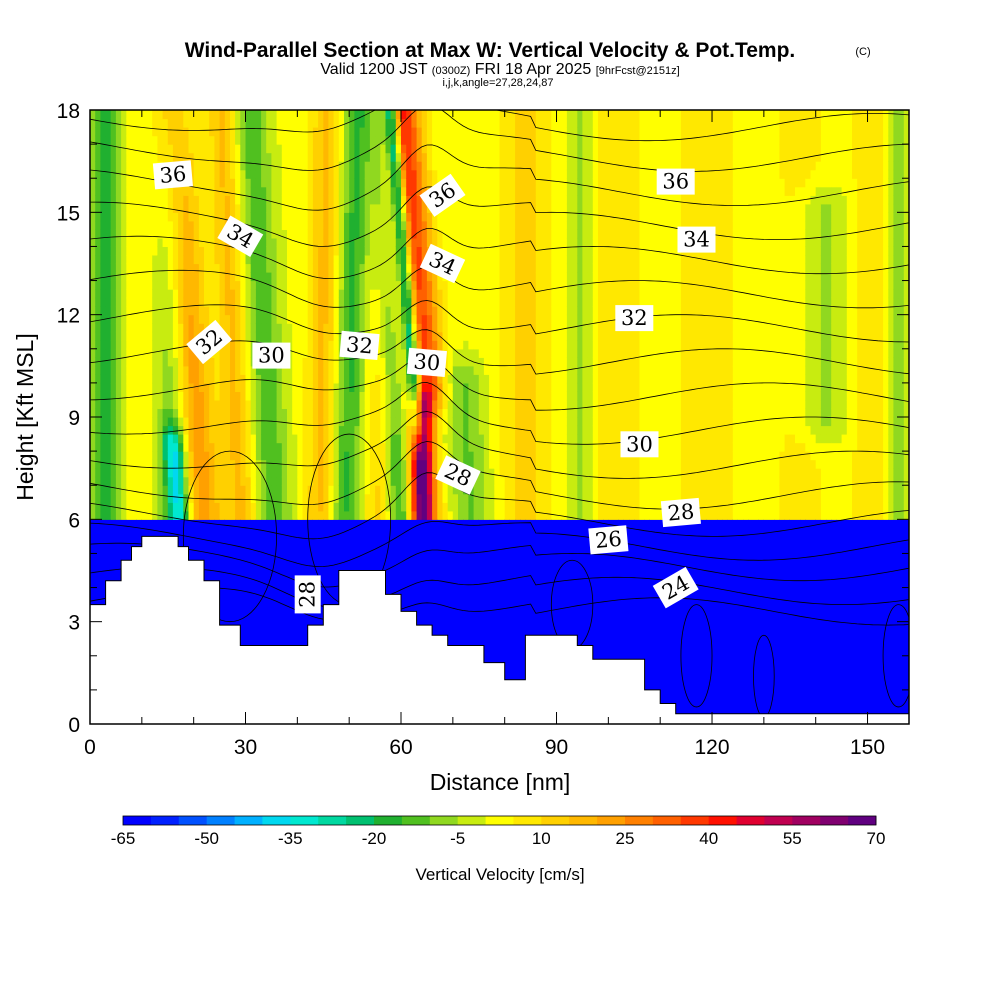 This screenshot has height=1000, width=1000. I want to click on colorbar-tick-label: 55, so click(792, 838).